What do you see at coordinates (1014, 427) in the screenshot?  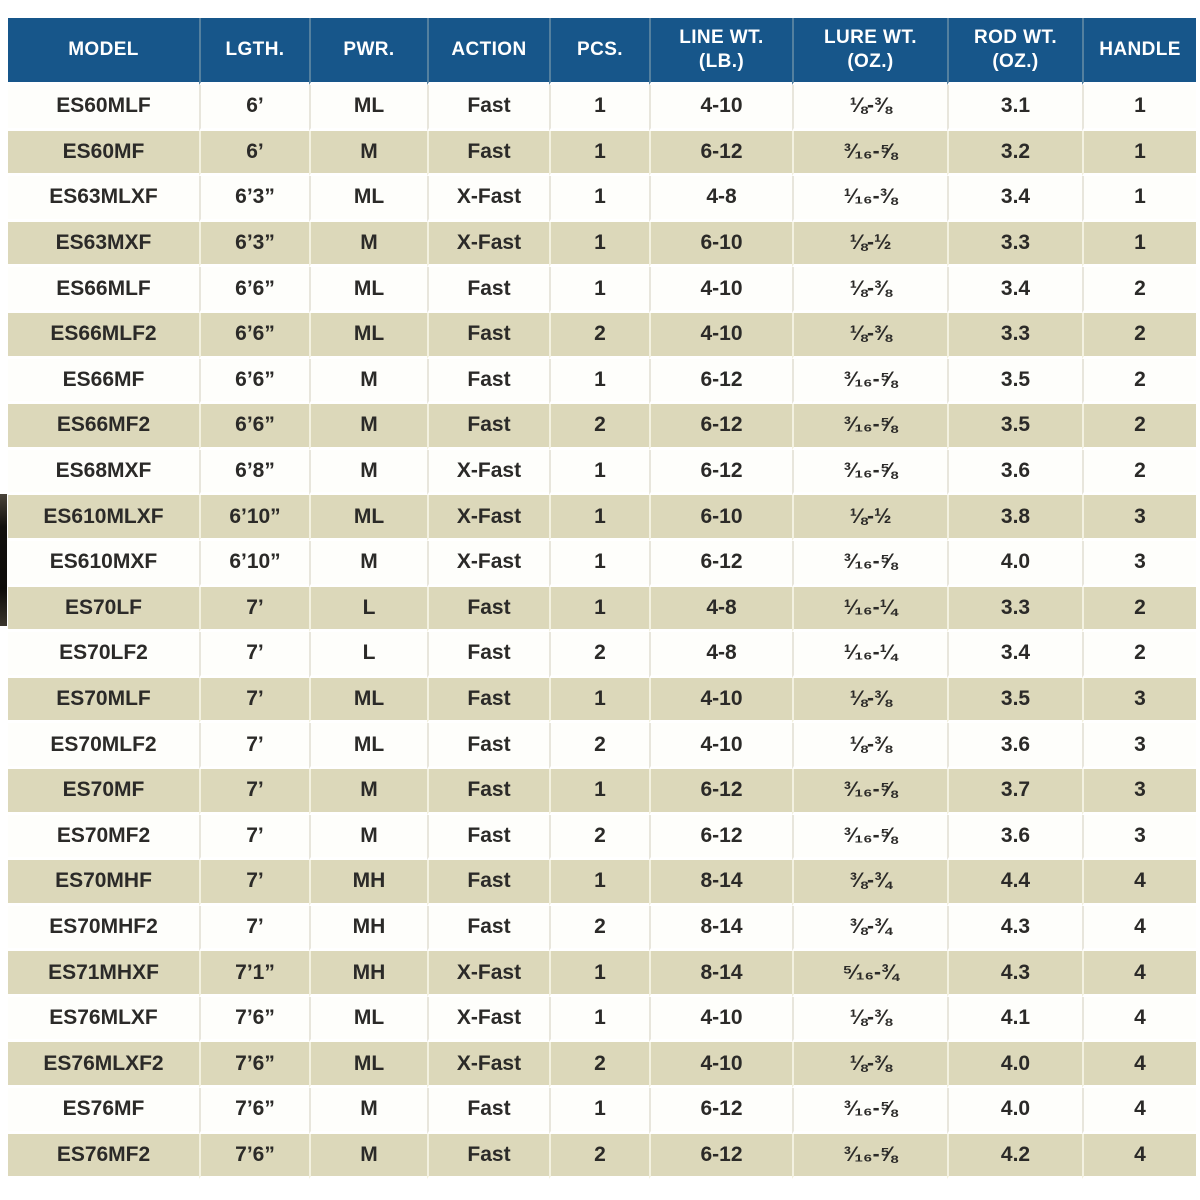 I see `cell-rod-weight: 3.5` at bounding box center [1014, 427].